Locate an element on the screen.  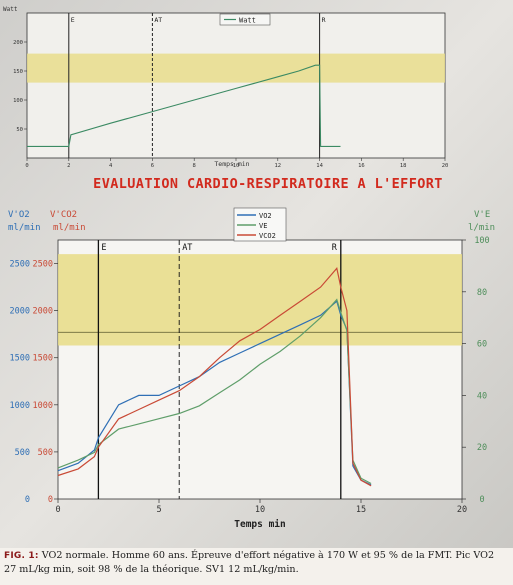
gas-x-tick-label: 20 is located at coordinates (462, 510).